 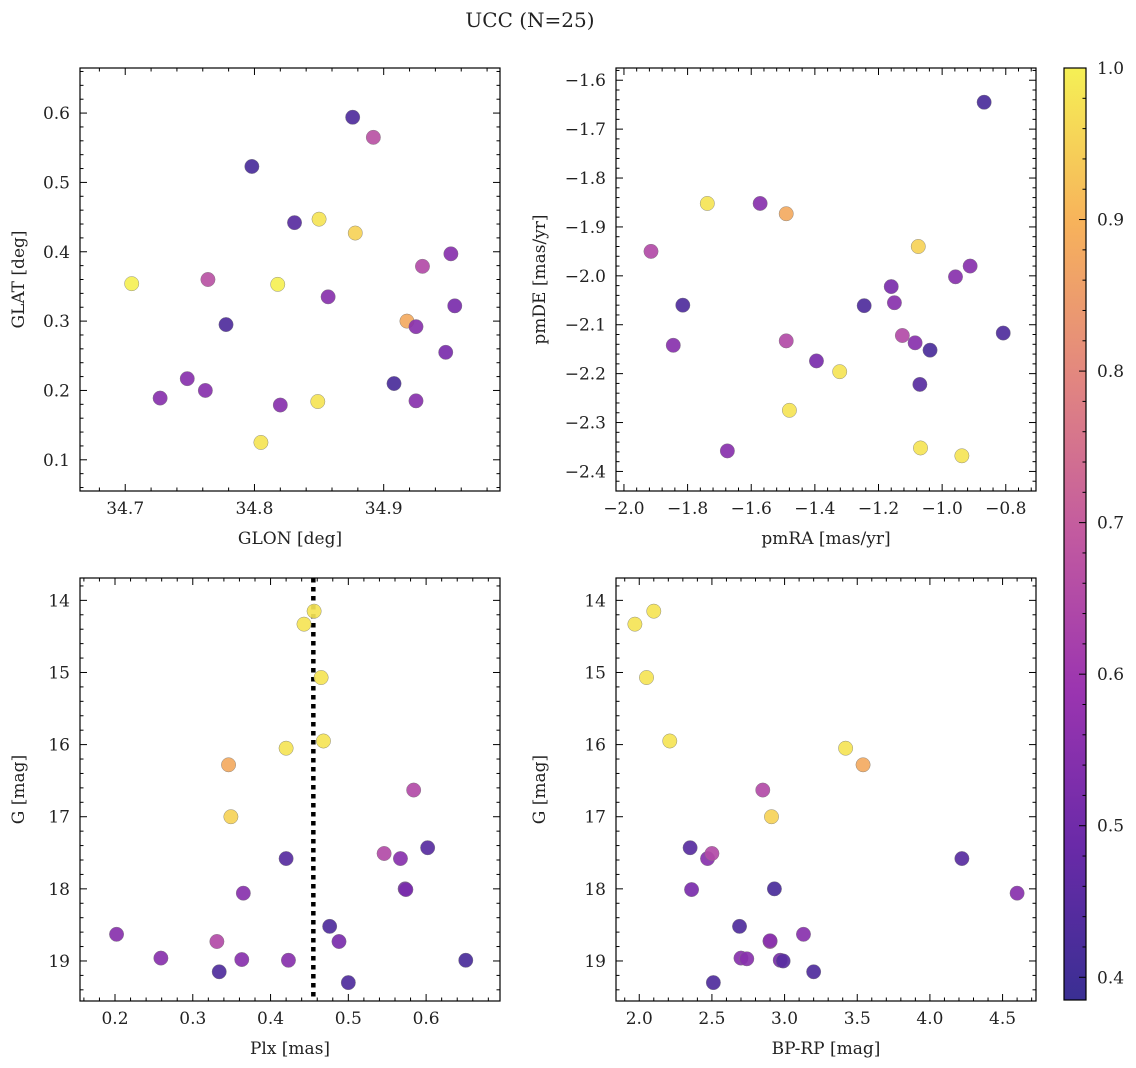 What do you see at coordinates (784, 1019) in the screenshot?
I see `x-tick-label: 3.0` at bounding box center [784, 1019].